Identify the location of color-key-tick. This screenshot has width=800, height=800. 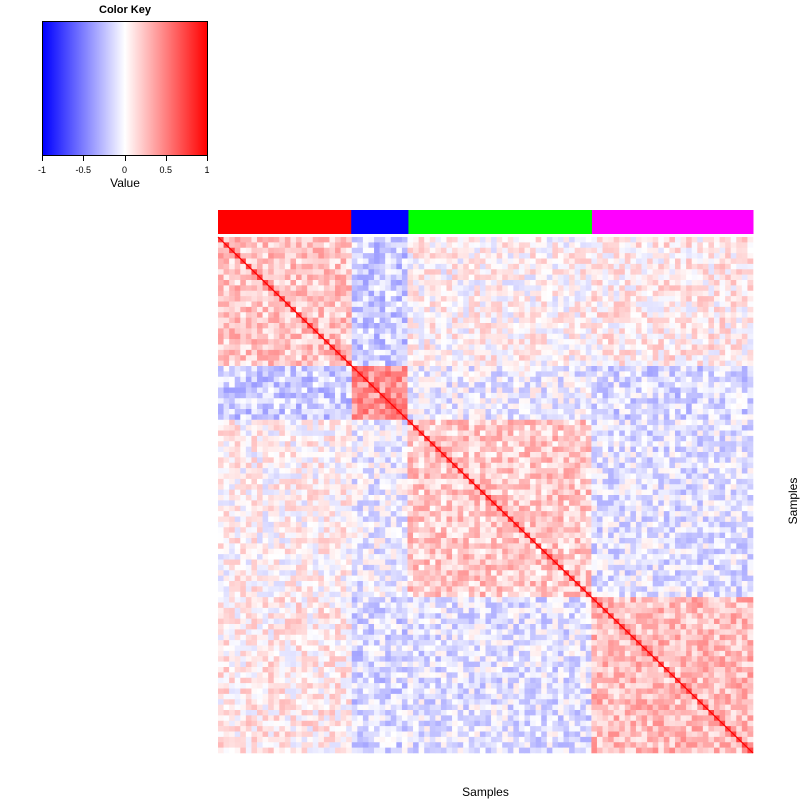
(42, 158).